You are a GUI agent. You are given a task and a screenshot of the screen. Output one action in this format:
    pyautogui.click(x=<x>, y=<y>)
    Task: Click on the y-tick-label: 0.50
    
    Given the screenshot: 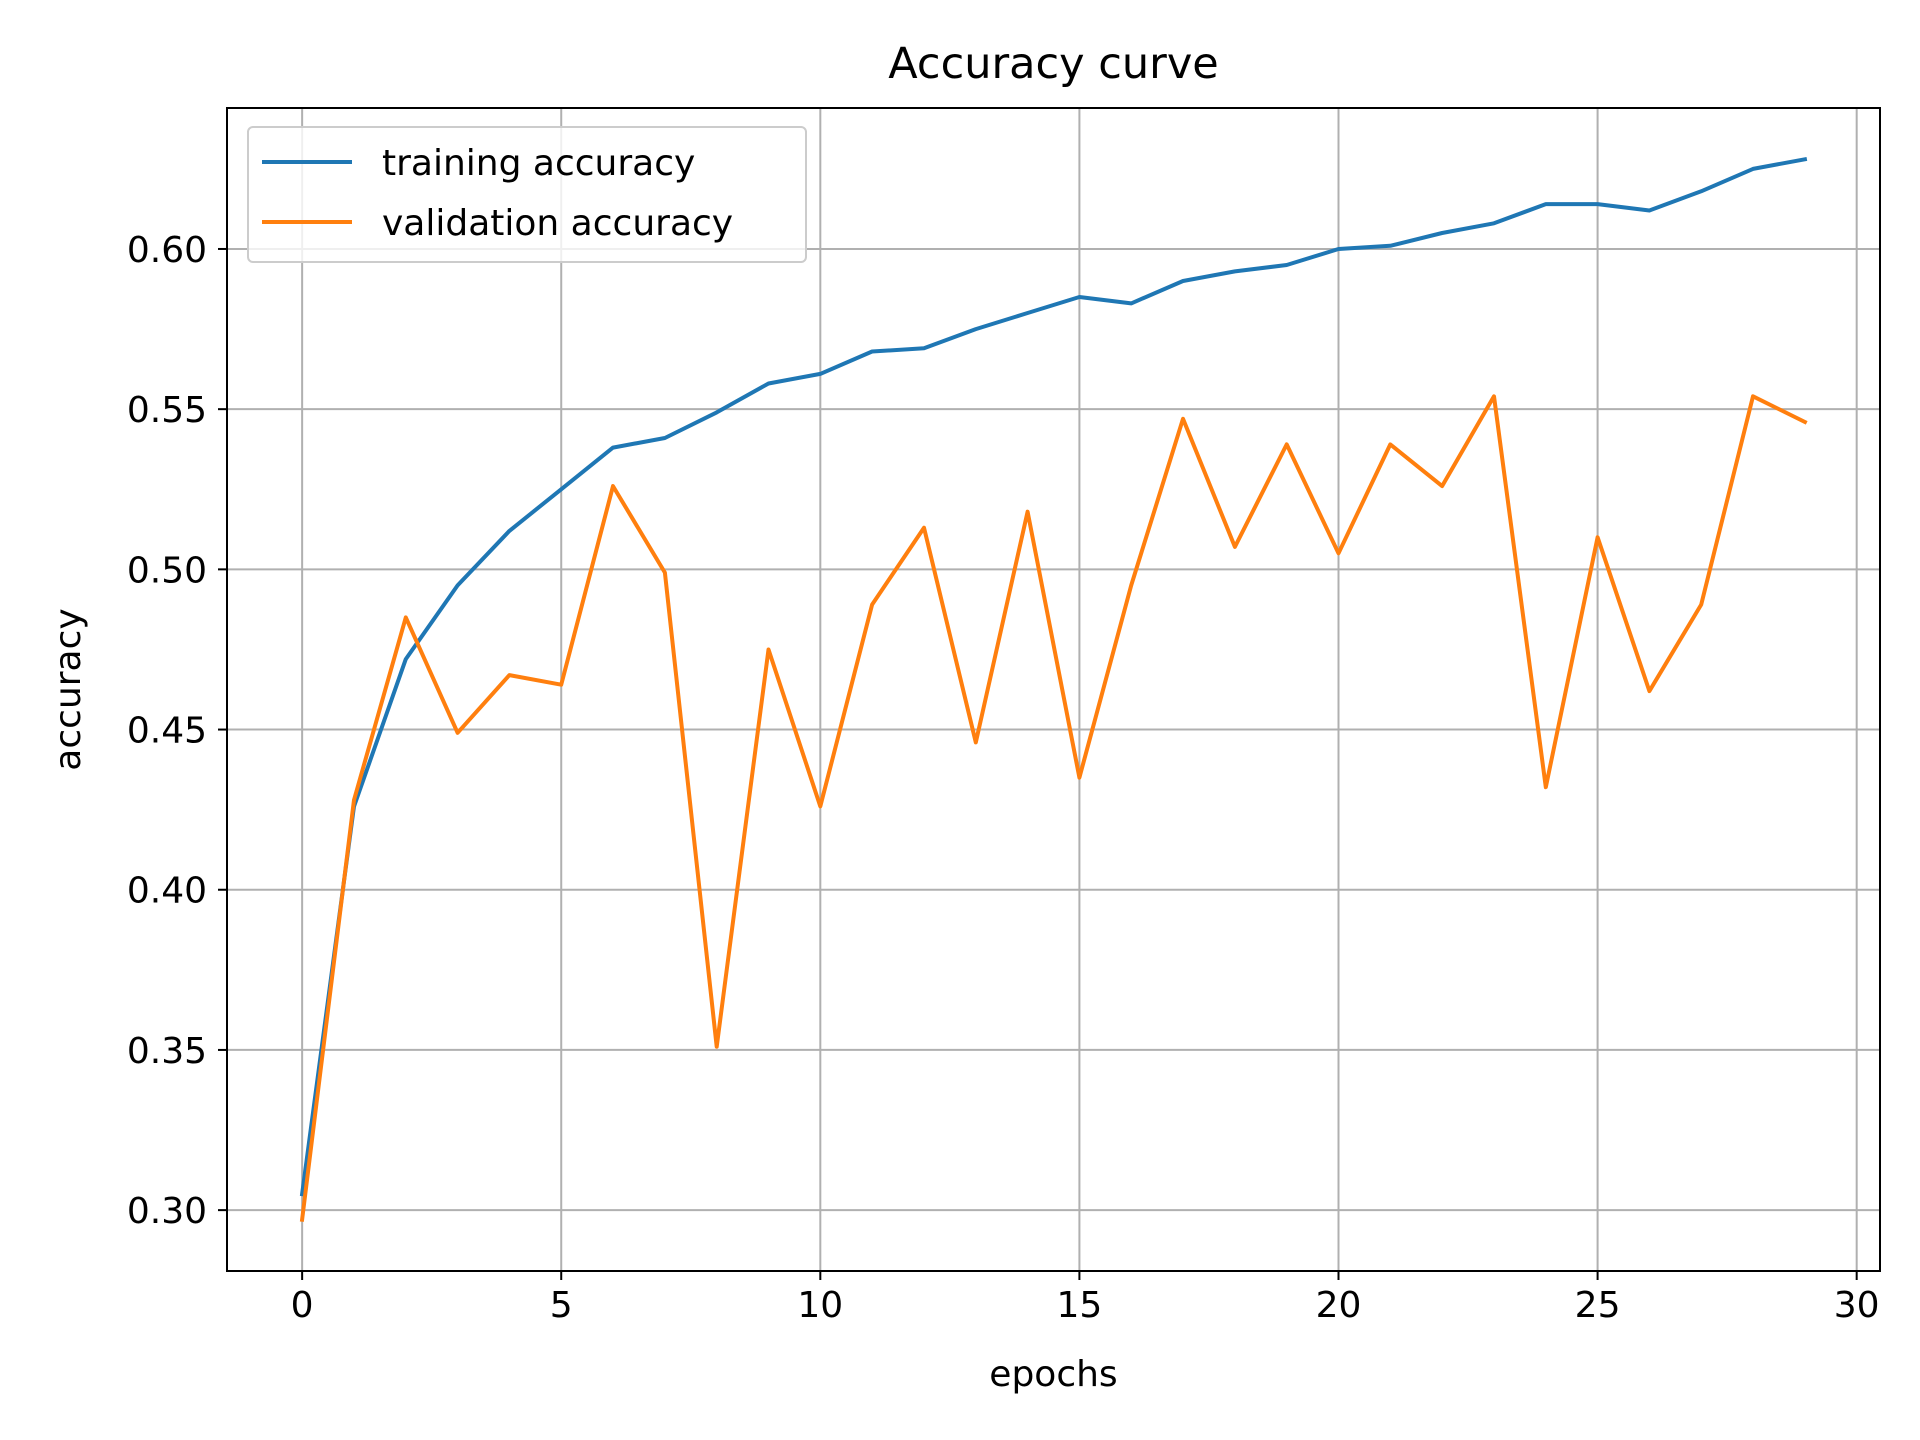 What is the action you would take?
    pyautogui.click(x=167, y=570)
    